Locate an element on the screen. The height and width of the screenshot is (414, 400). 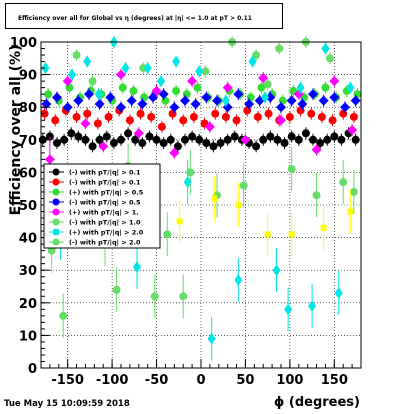
x-tick-label: -100 is located at coordinates (112, 380).